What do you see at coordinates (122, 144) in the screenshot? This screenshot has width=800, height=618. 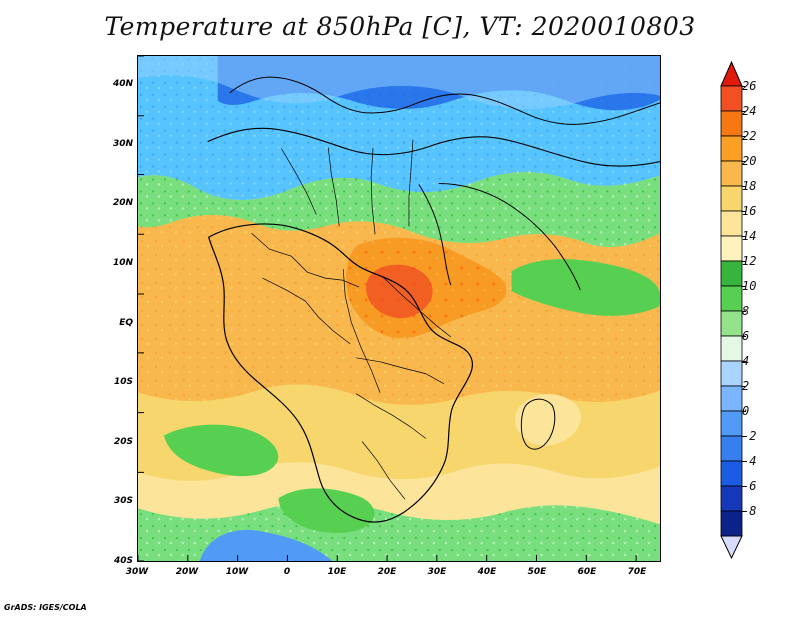 I see `latitude-label-30n: 30N` at bounding box center [122, 144].